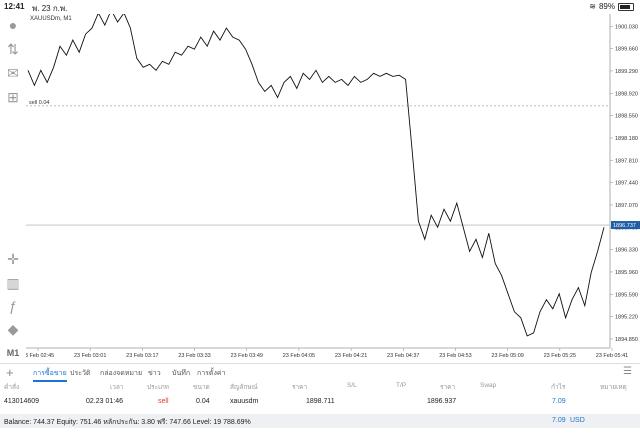  Describe the element at coordinates (559, 420) in the screenshot. I see `total-profit: 7.09` at that location.